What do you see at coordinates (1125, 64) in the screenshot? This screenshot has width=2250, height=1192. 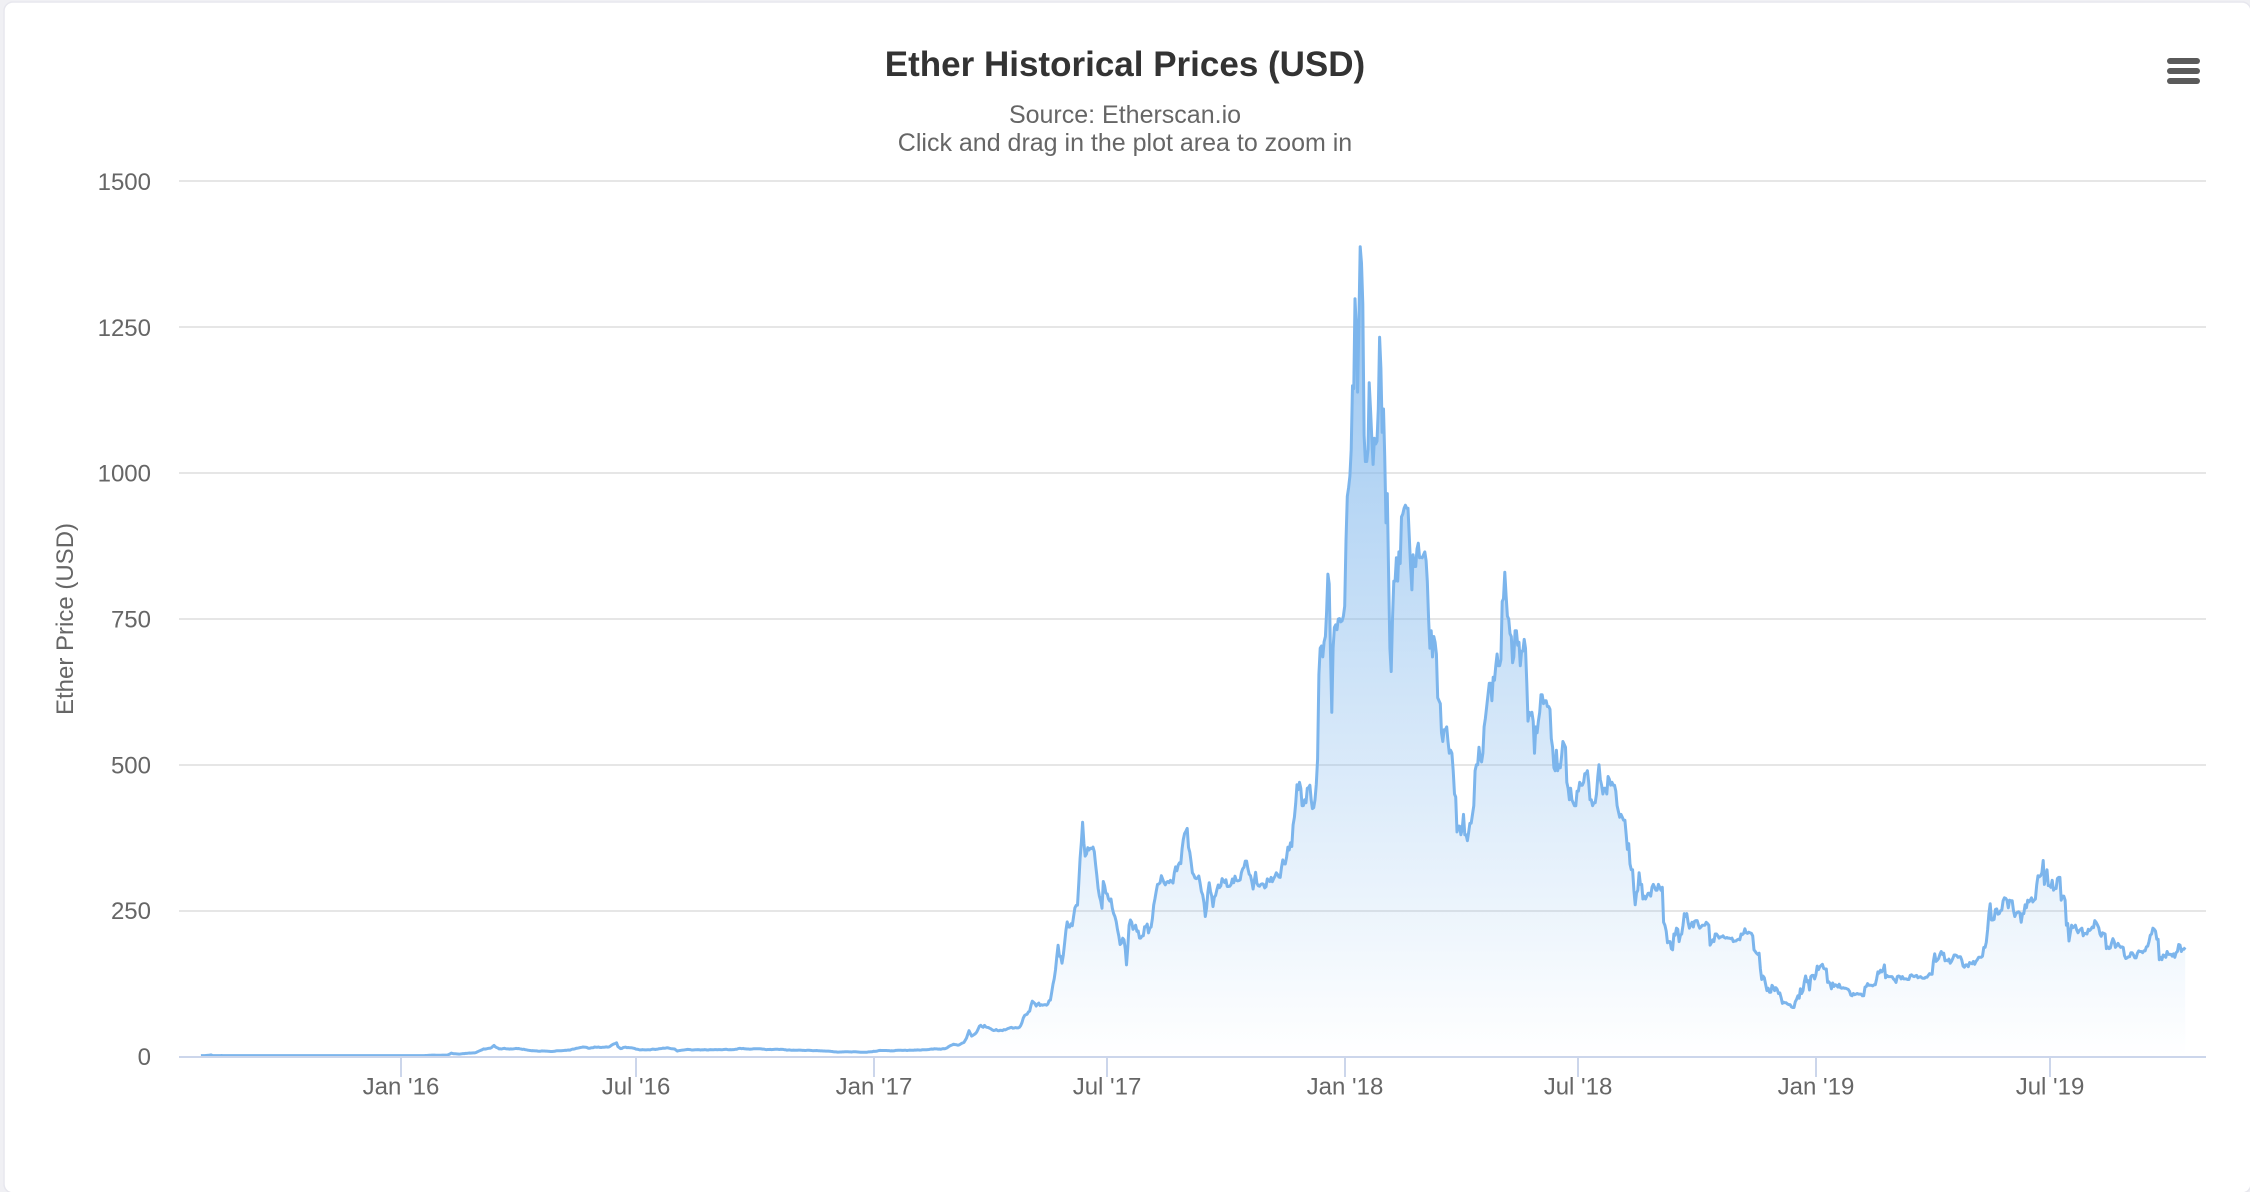 I see `svg-text: Ether Historical Prices (USD)` at bounding box center [1125, 64].